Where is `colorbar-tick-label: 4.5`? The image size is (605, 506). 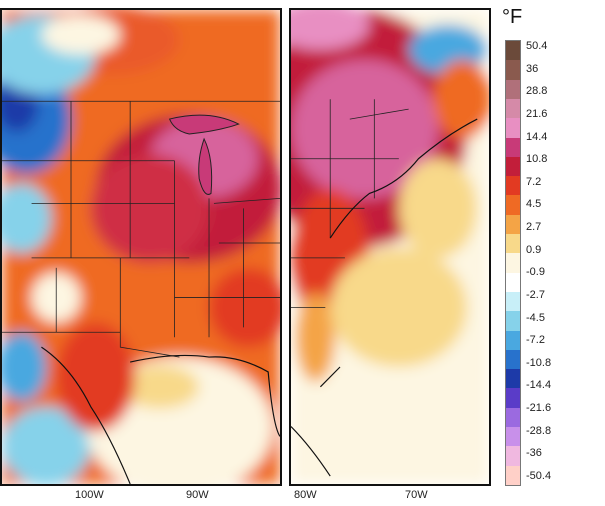 colorbar-tick-label: 4.5 is located at coordinates (534, 204).